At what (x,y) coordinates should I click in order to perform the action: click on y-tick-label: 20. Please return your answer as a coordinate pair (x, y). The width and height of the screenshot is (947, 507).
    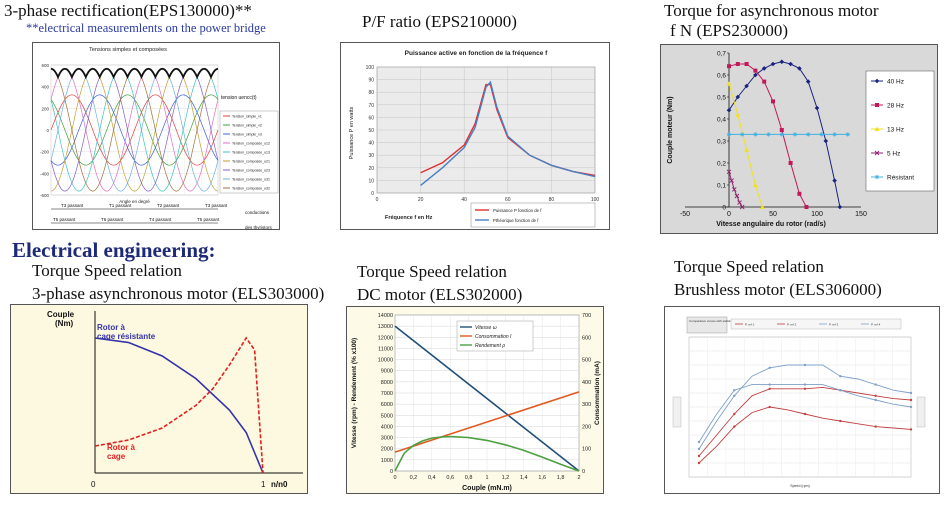
    Looking at the image, I should click on (371, 169).